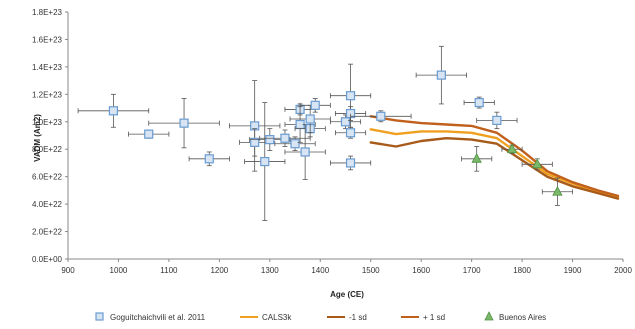 The width and height of the screenshot is (635, 329). What do you see at coordinates (573, 270) in the screenshot?
I see `x-tick-label: 1900` at bounding box center [573, 270].